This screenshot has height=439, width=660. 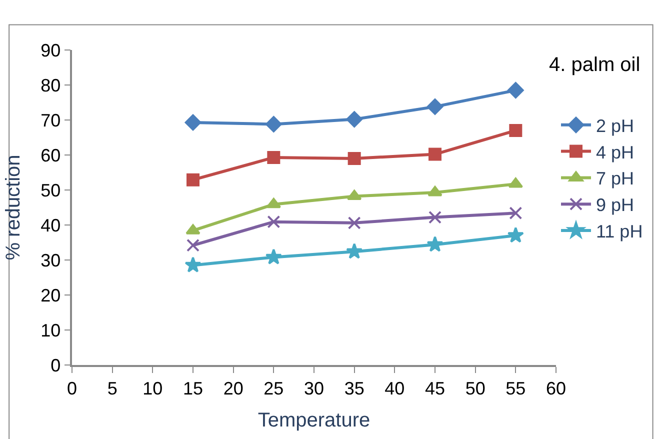 I want to click on legend-label: 11 pH, so click(x=619, y=232).